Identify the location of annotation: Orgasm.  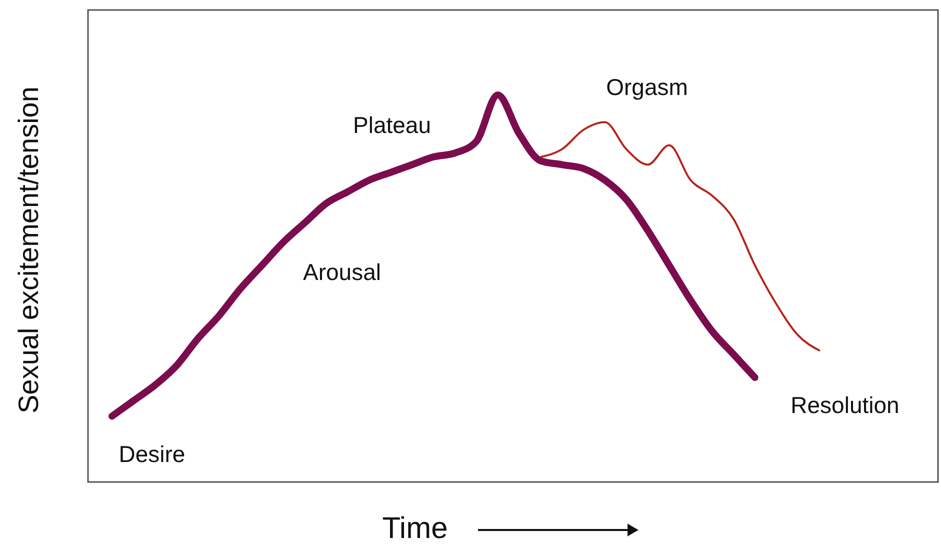
(647, 87).